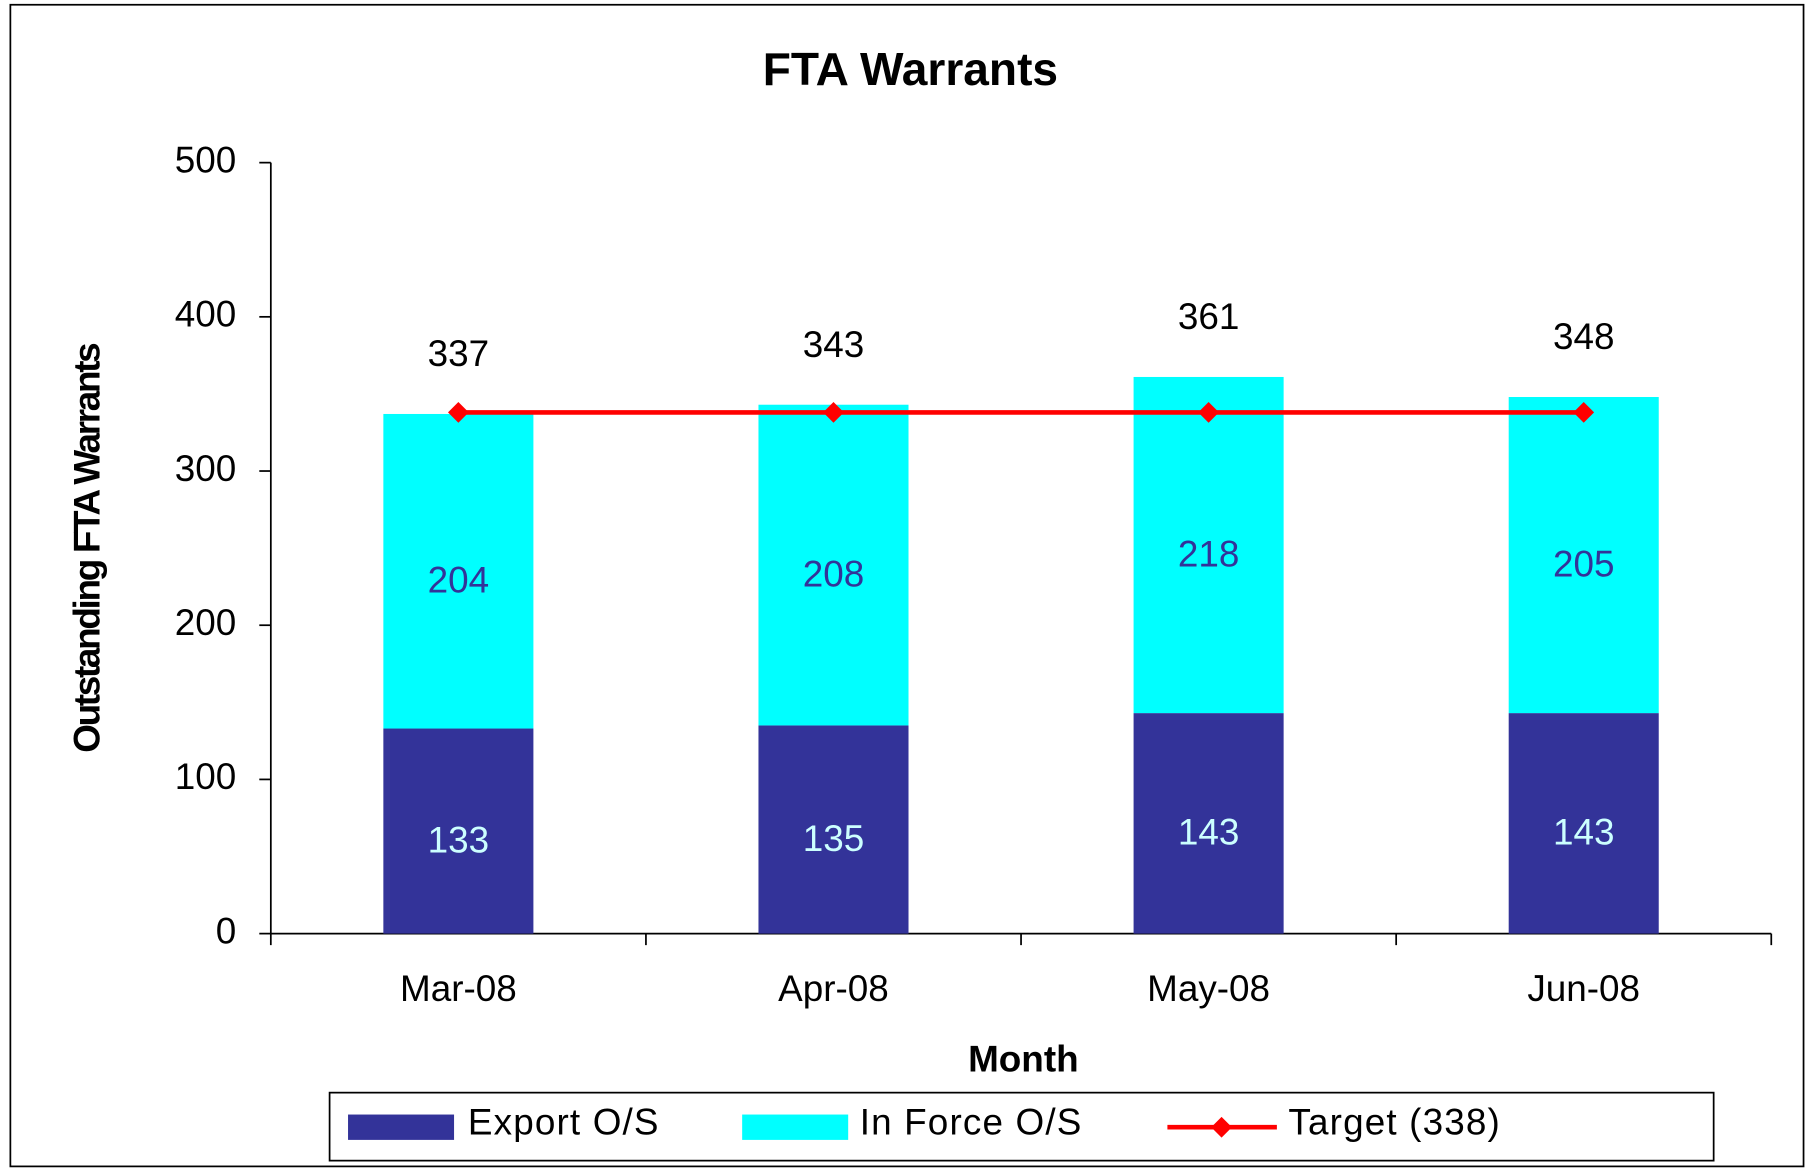  I want to click on data-label: 205, so click(1584, 563).